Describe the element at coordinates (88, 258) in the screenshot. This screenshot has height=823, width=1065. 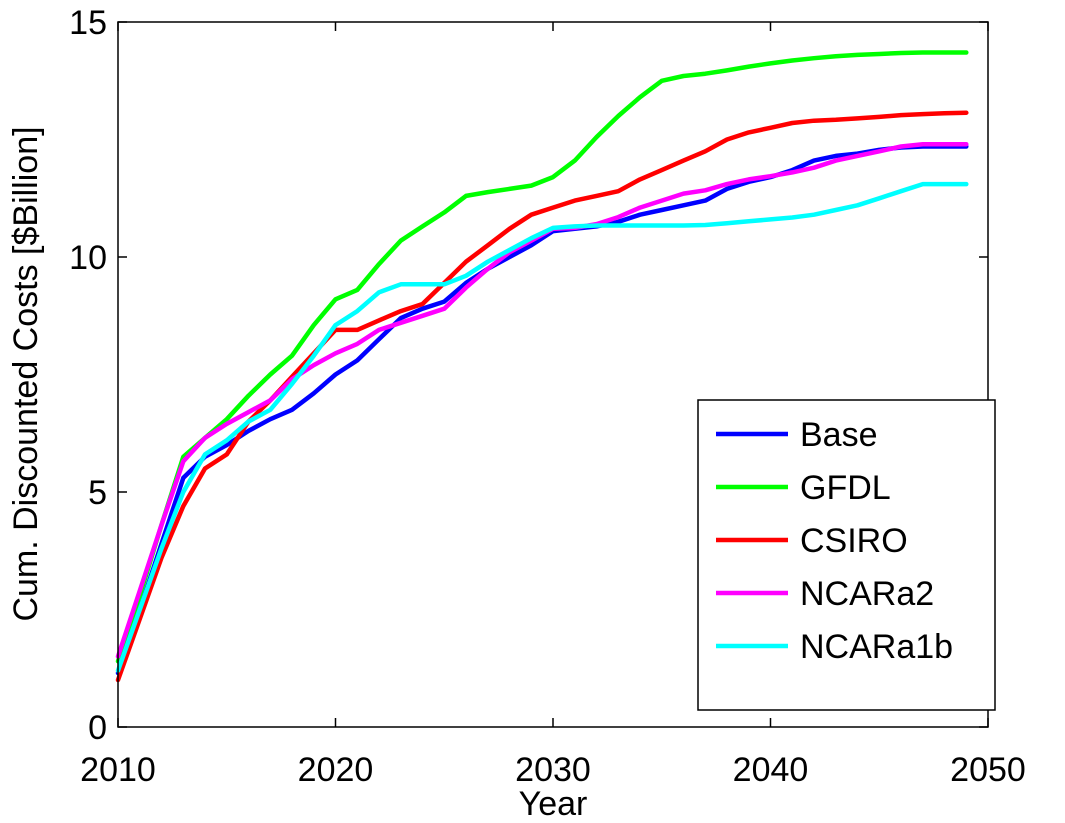
I see `y-tick-label: 10` at that location.